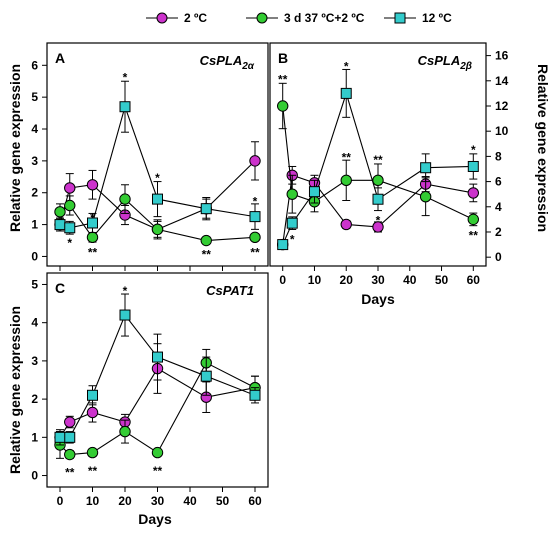 The height and width of the screenshot is (534, 550). Describe the element at coordinates (227, 62) in the screenshot. I see `gene-name: CsPLA2α` at that location.